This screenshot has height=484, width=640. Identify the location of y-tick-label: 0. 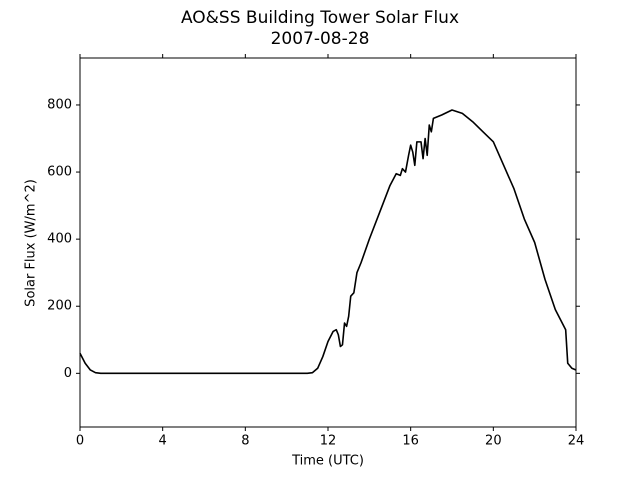
(68, 373).